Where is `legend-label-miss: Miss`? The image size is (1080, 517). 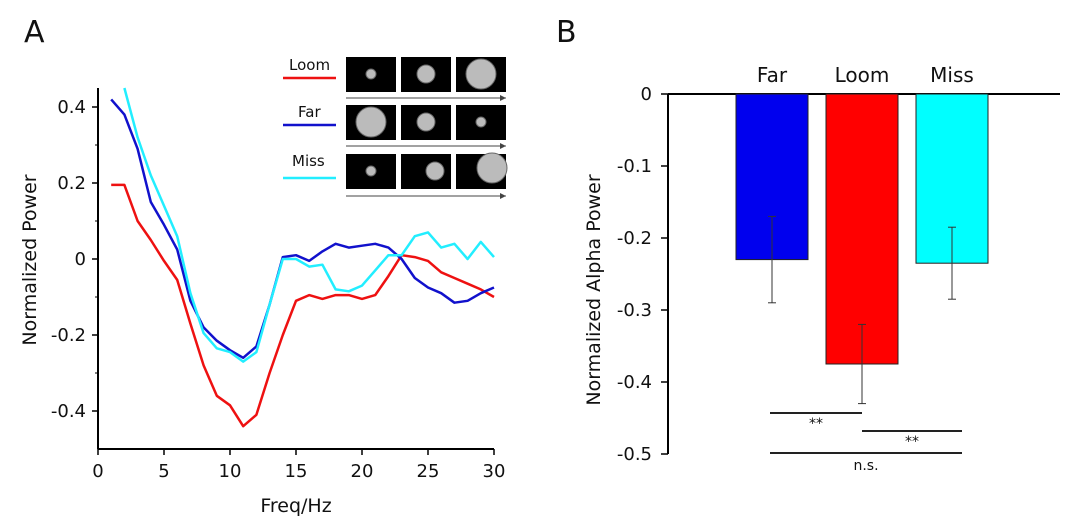 legend-label-miss: Miss is located at coordinates (308, 161).